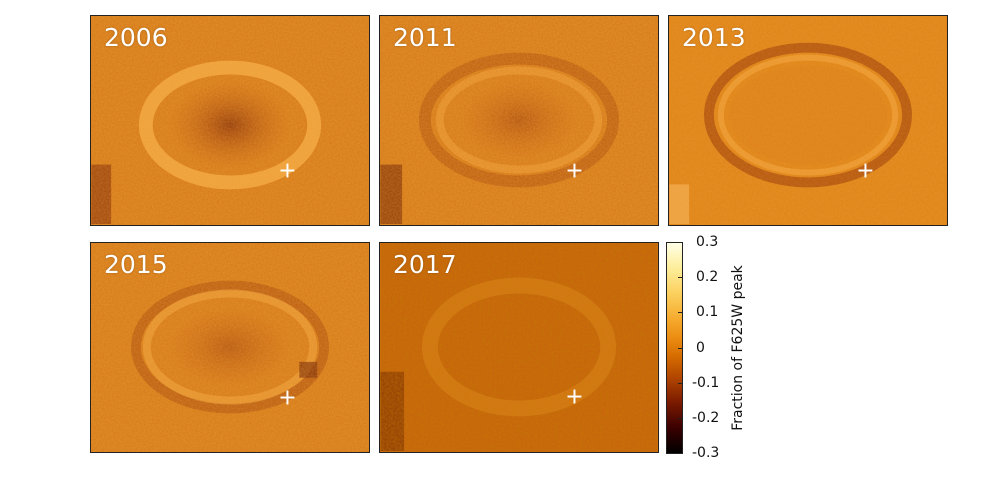  I want to click on panel-2006-image, so click(230, 120).